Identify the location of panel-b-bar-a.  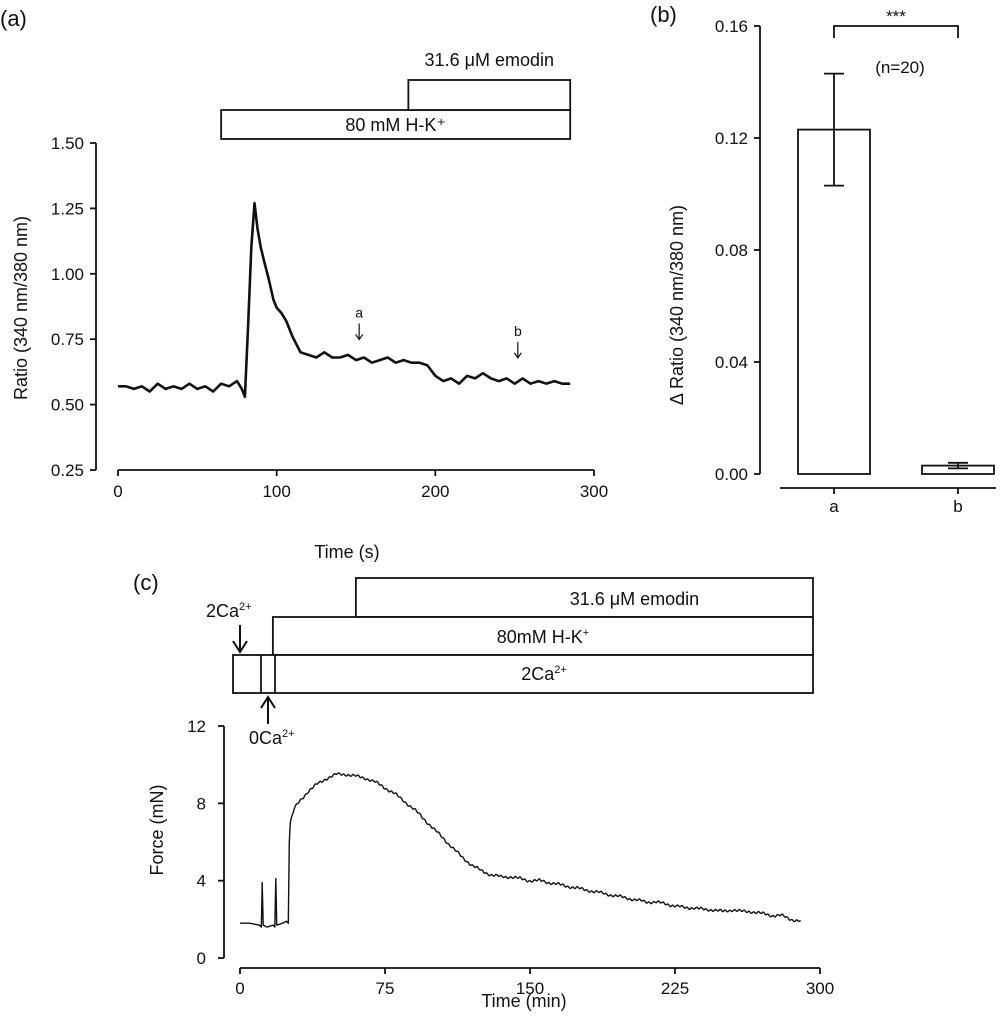
(834, 301).